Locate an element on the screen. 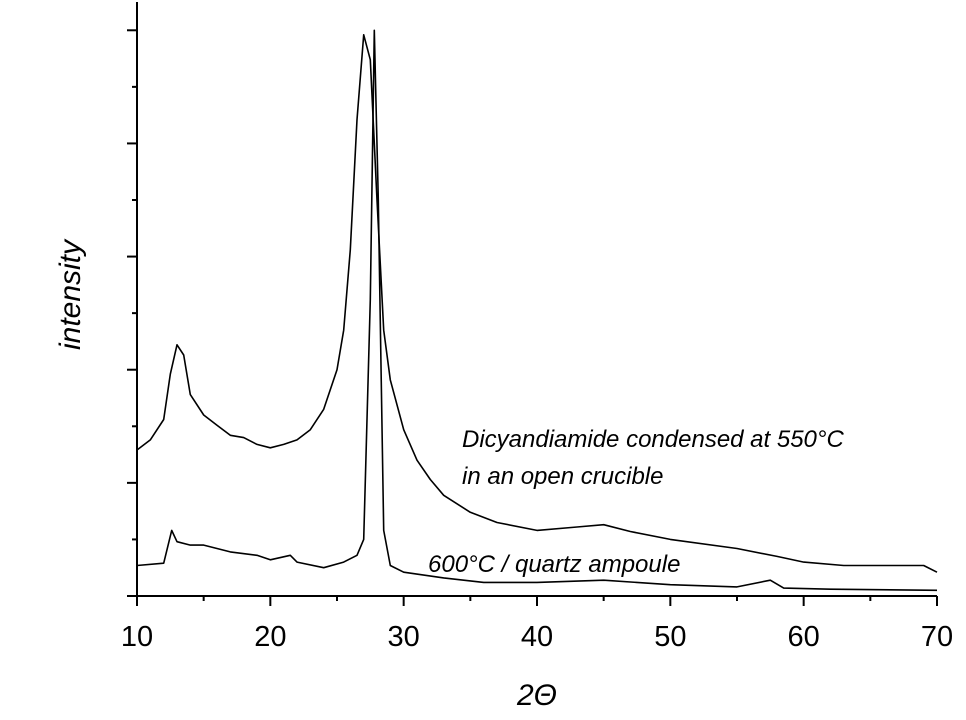 The height and width of the screenshot is (720, 966). annotation: Dicyandiamide condensed at 550°C is located at coordinates (653, 439).